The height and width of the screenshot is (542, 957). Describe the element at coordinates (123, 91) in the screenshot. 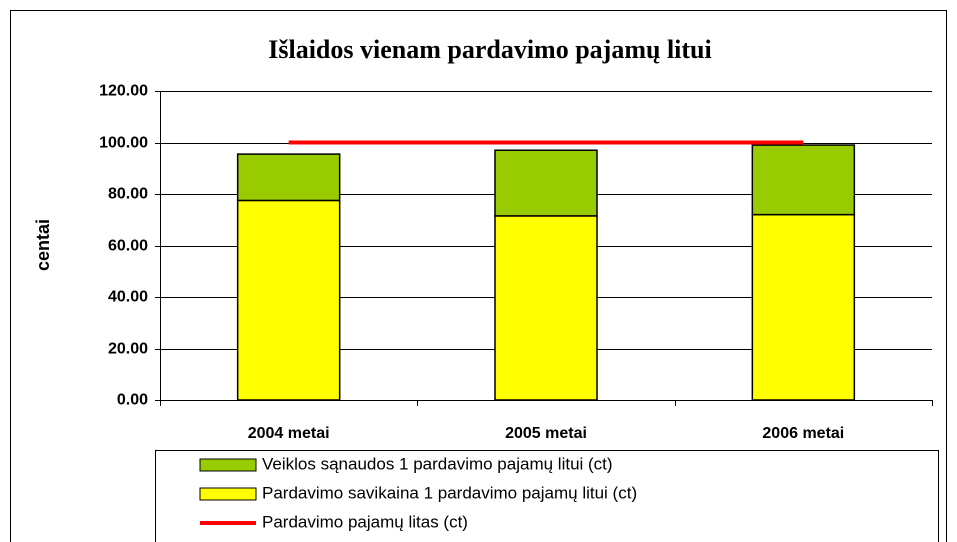

I see `y-tick-label: 120.00` at that location.